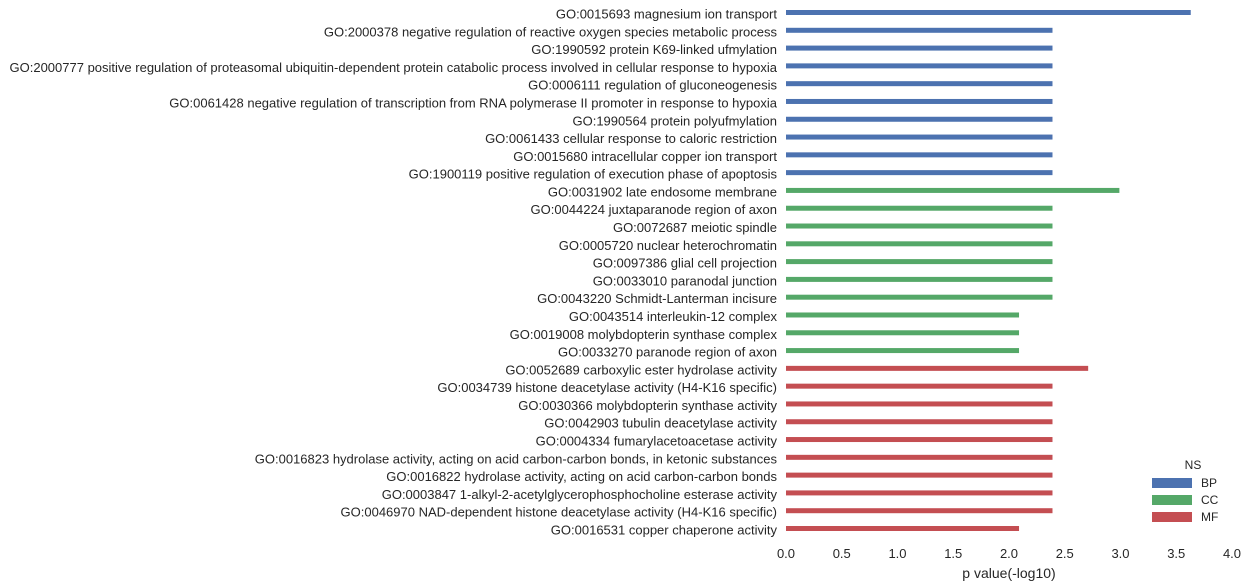 The image size is (1248, 587). Describe the element at coordinates (654, 49) in the screenshot. I see `y-tick-label: GO:1990592 protein K69-linked ufmylation` at that location.